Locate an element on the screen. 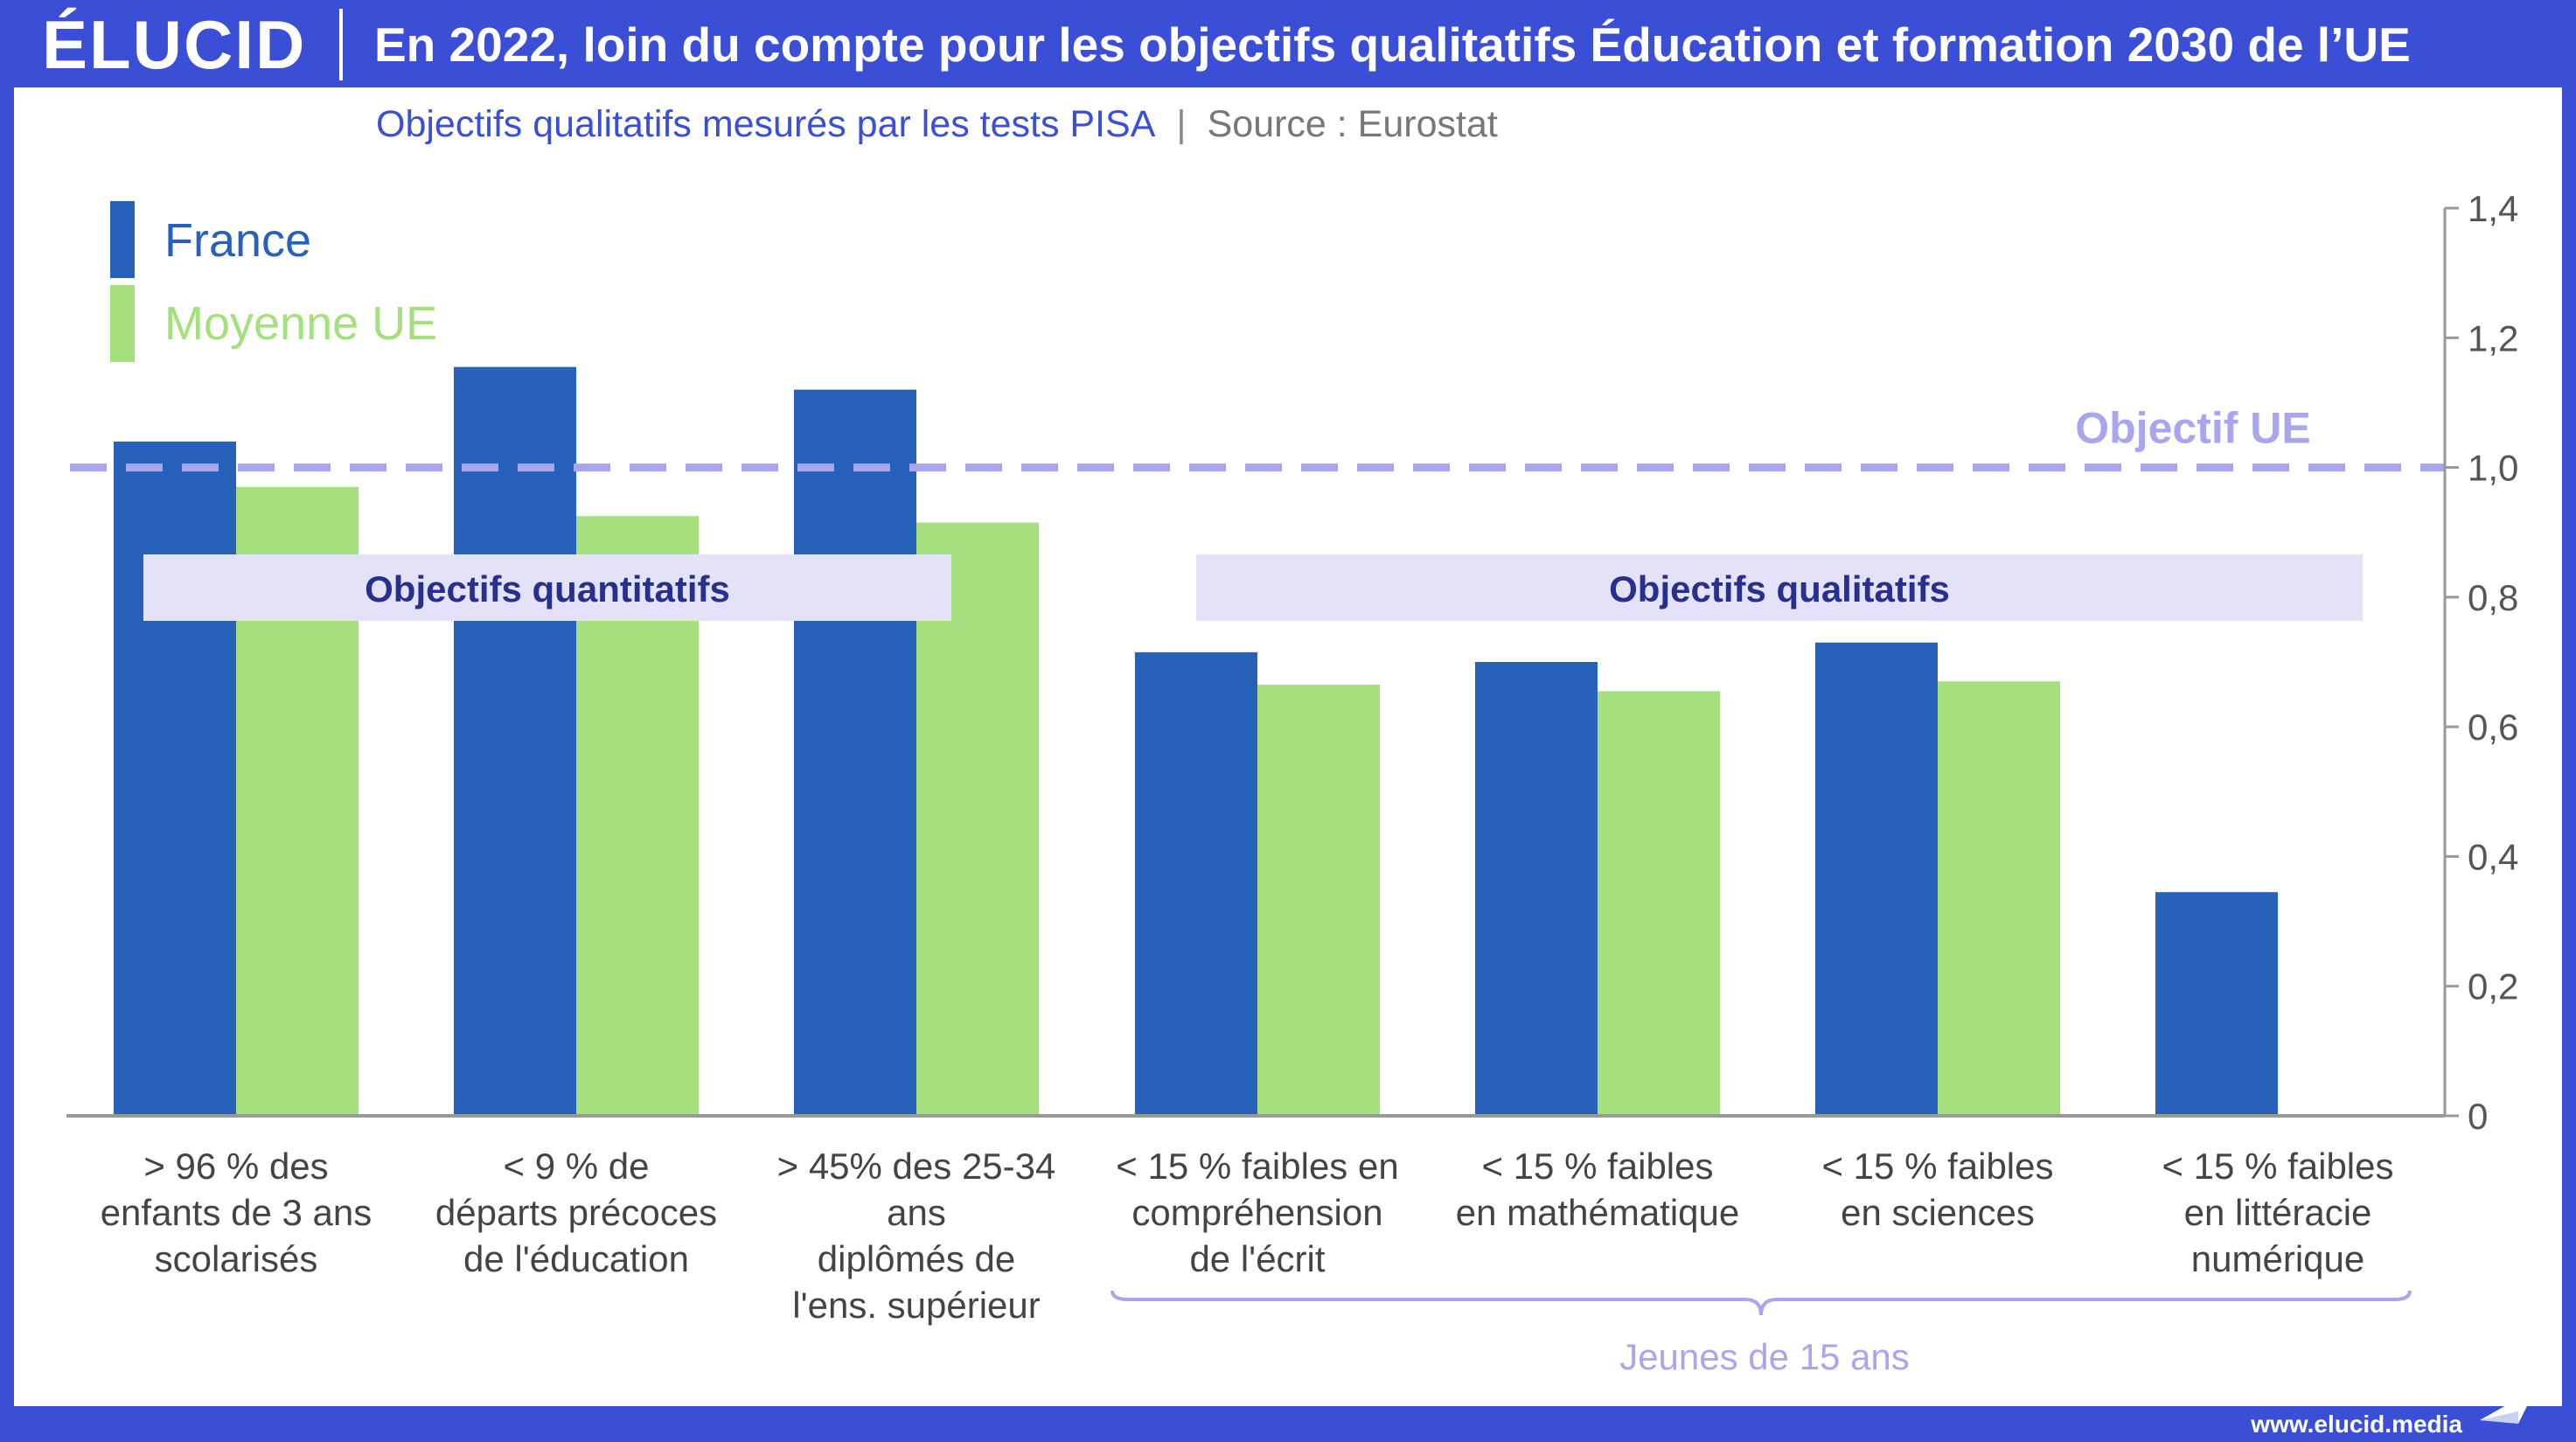 The image size is (2576, 1442). y-tick-label-7: 1,4 is located at coordinates (2493, 208).